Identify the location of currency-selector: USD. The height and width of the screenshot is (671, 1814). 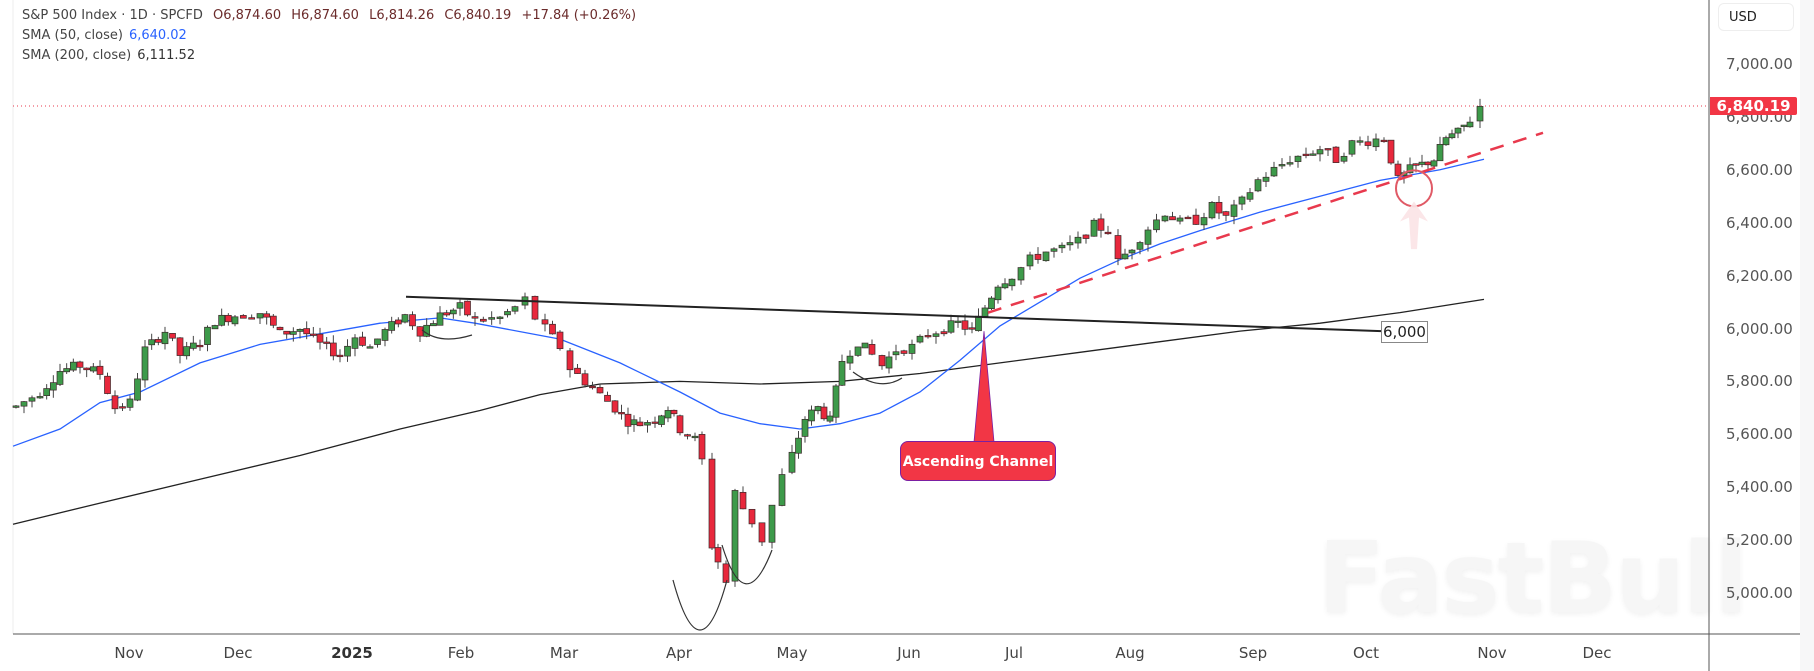
(1756, 17).